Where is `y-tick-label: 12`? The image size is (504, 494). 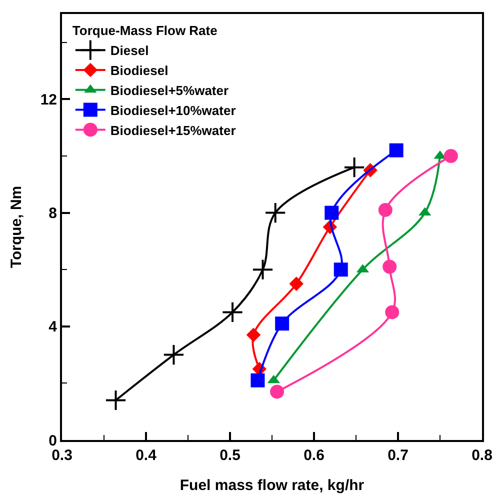
y-tick-label: 12 is located at coordinates (48, 99).